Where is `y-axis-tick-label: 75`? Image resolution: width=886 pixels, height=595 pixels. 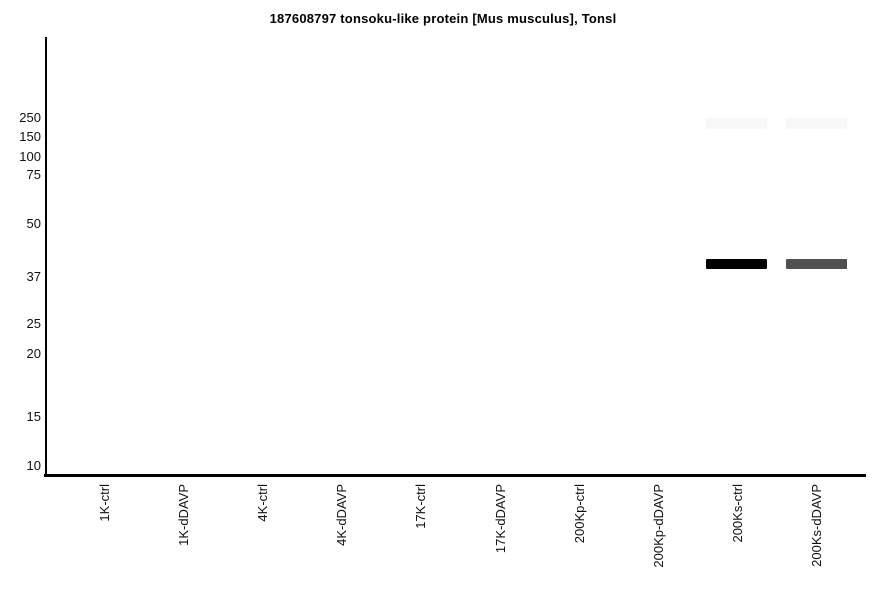 y-axis-tick-label: 75 is located at coordinates (33, 174).